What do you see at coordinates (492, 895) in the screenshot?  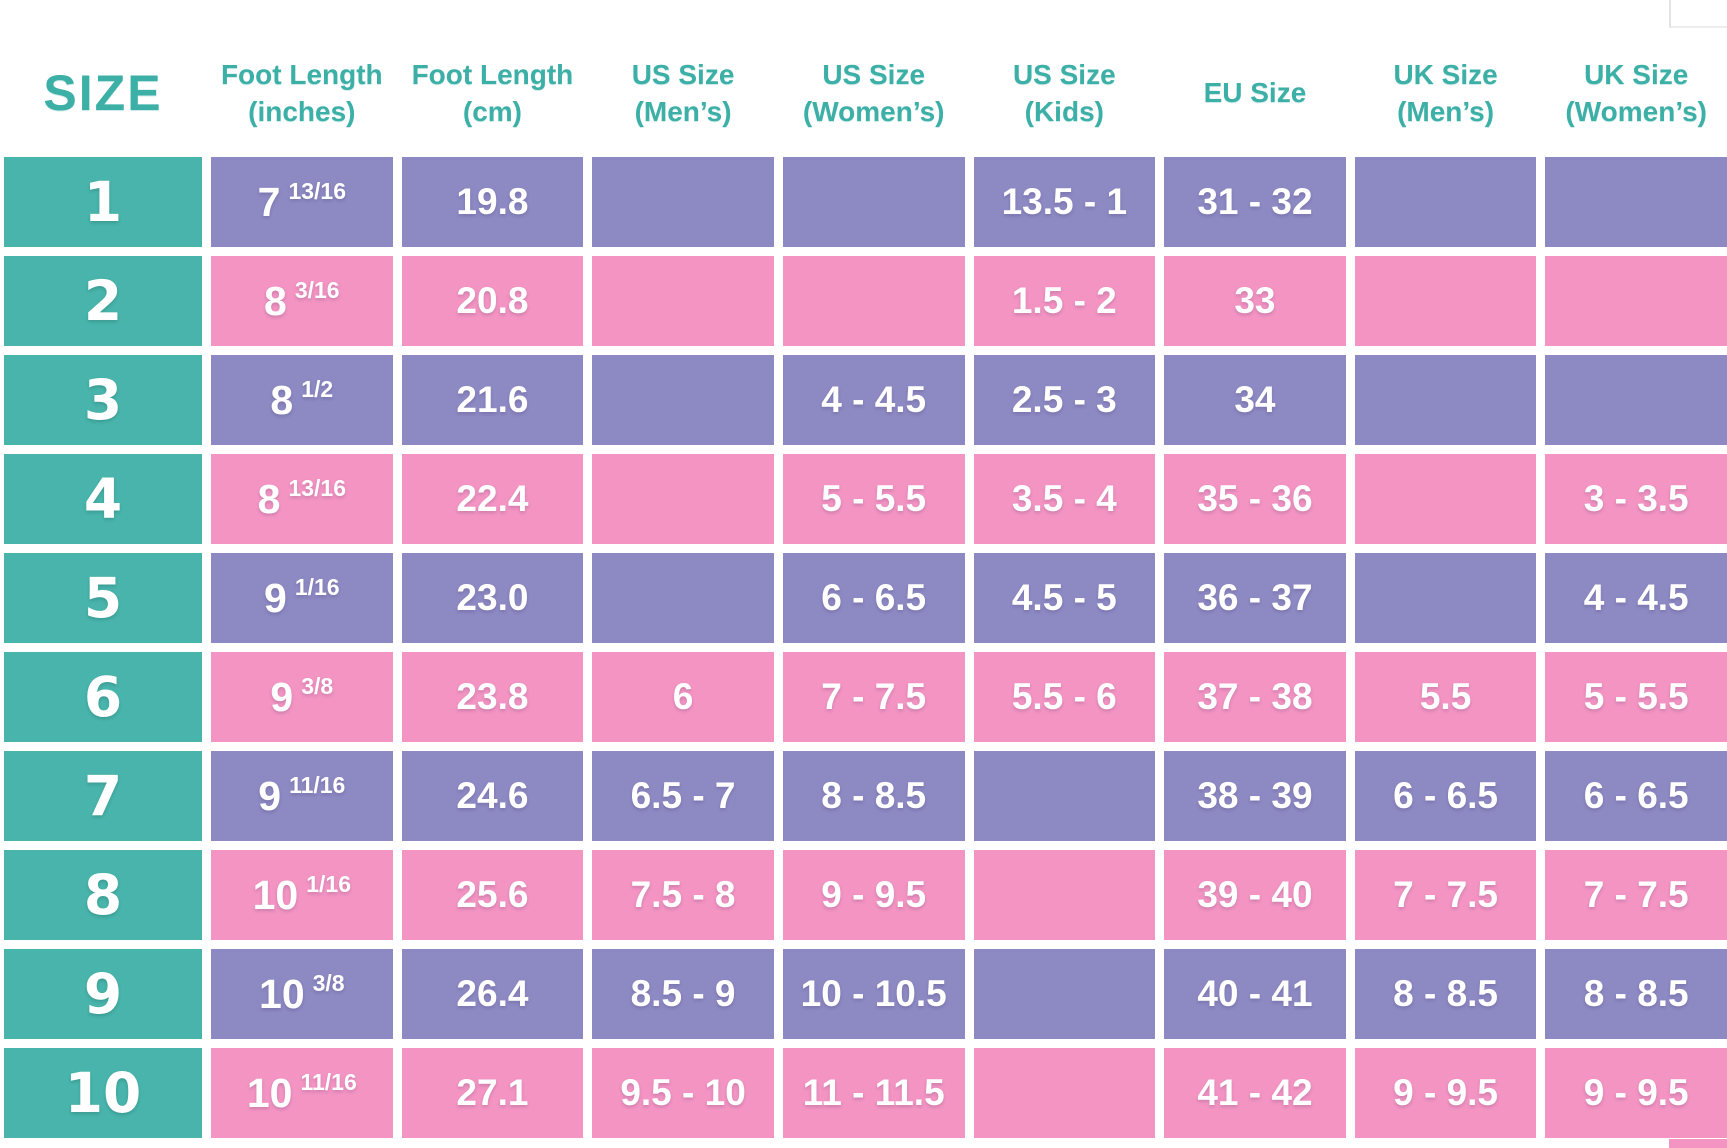 I see `cell-foot-length-cm: 25.6` at bounding box center [492, 895].